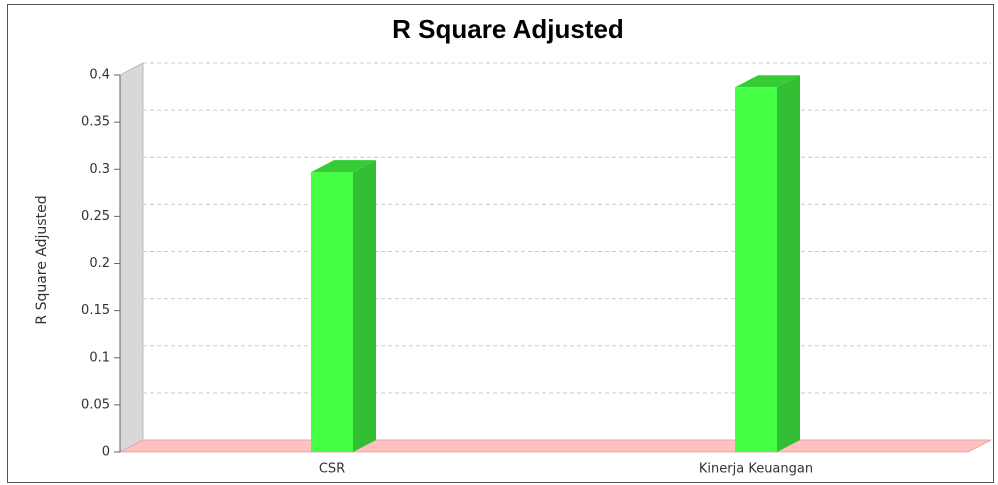  What do you see at coordinates (95, 216) in the screenshot?
I see `y-tick-label: 0.25` at bounding box center [95, 216].